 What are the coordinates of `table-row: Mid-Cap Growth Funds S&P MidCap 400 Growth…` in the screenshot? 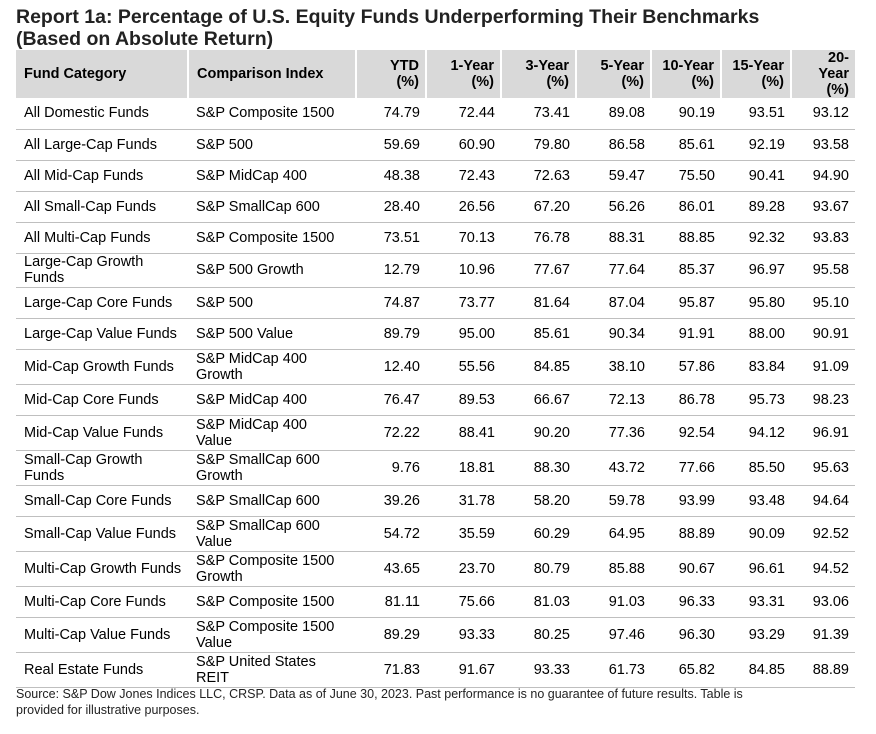 It's located at (435, 367).